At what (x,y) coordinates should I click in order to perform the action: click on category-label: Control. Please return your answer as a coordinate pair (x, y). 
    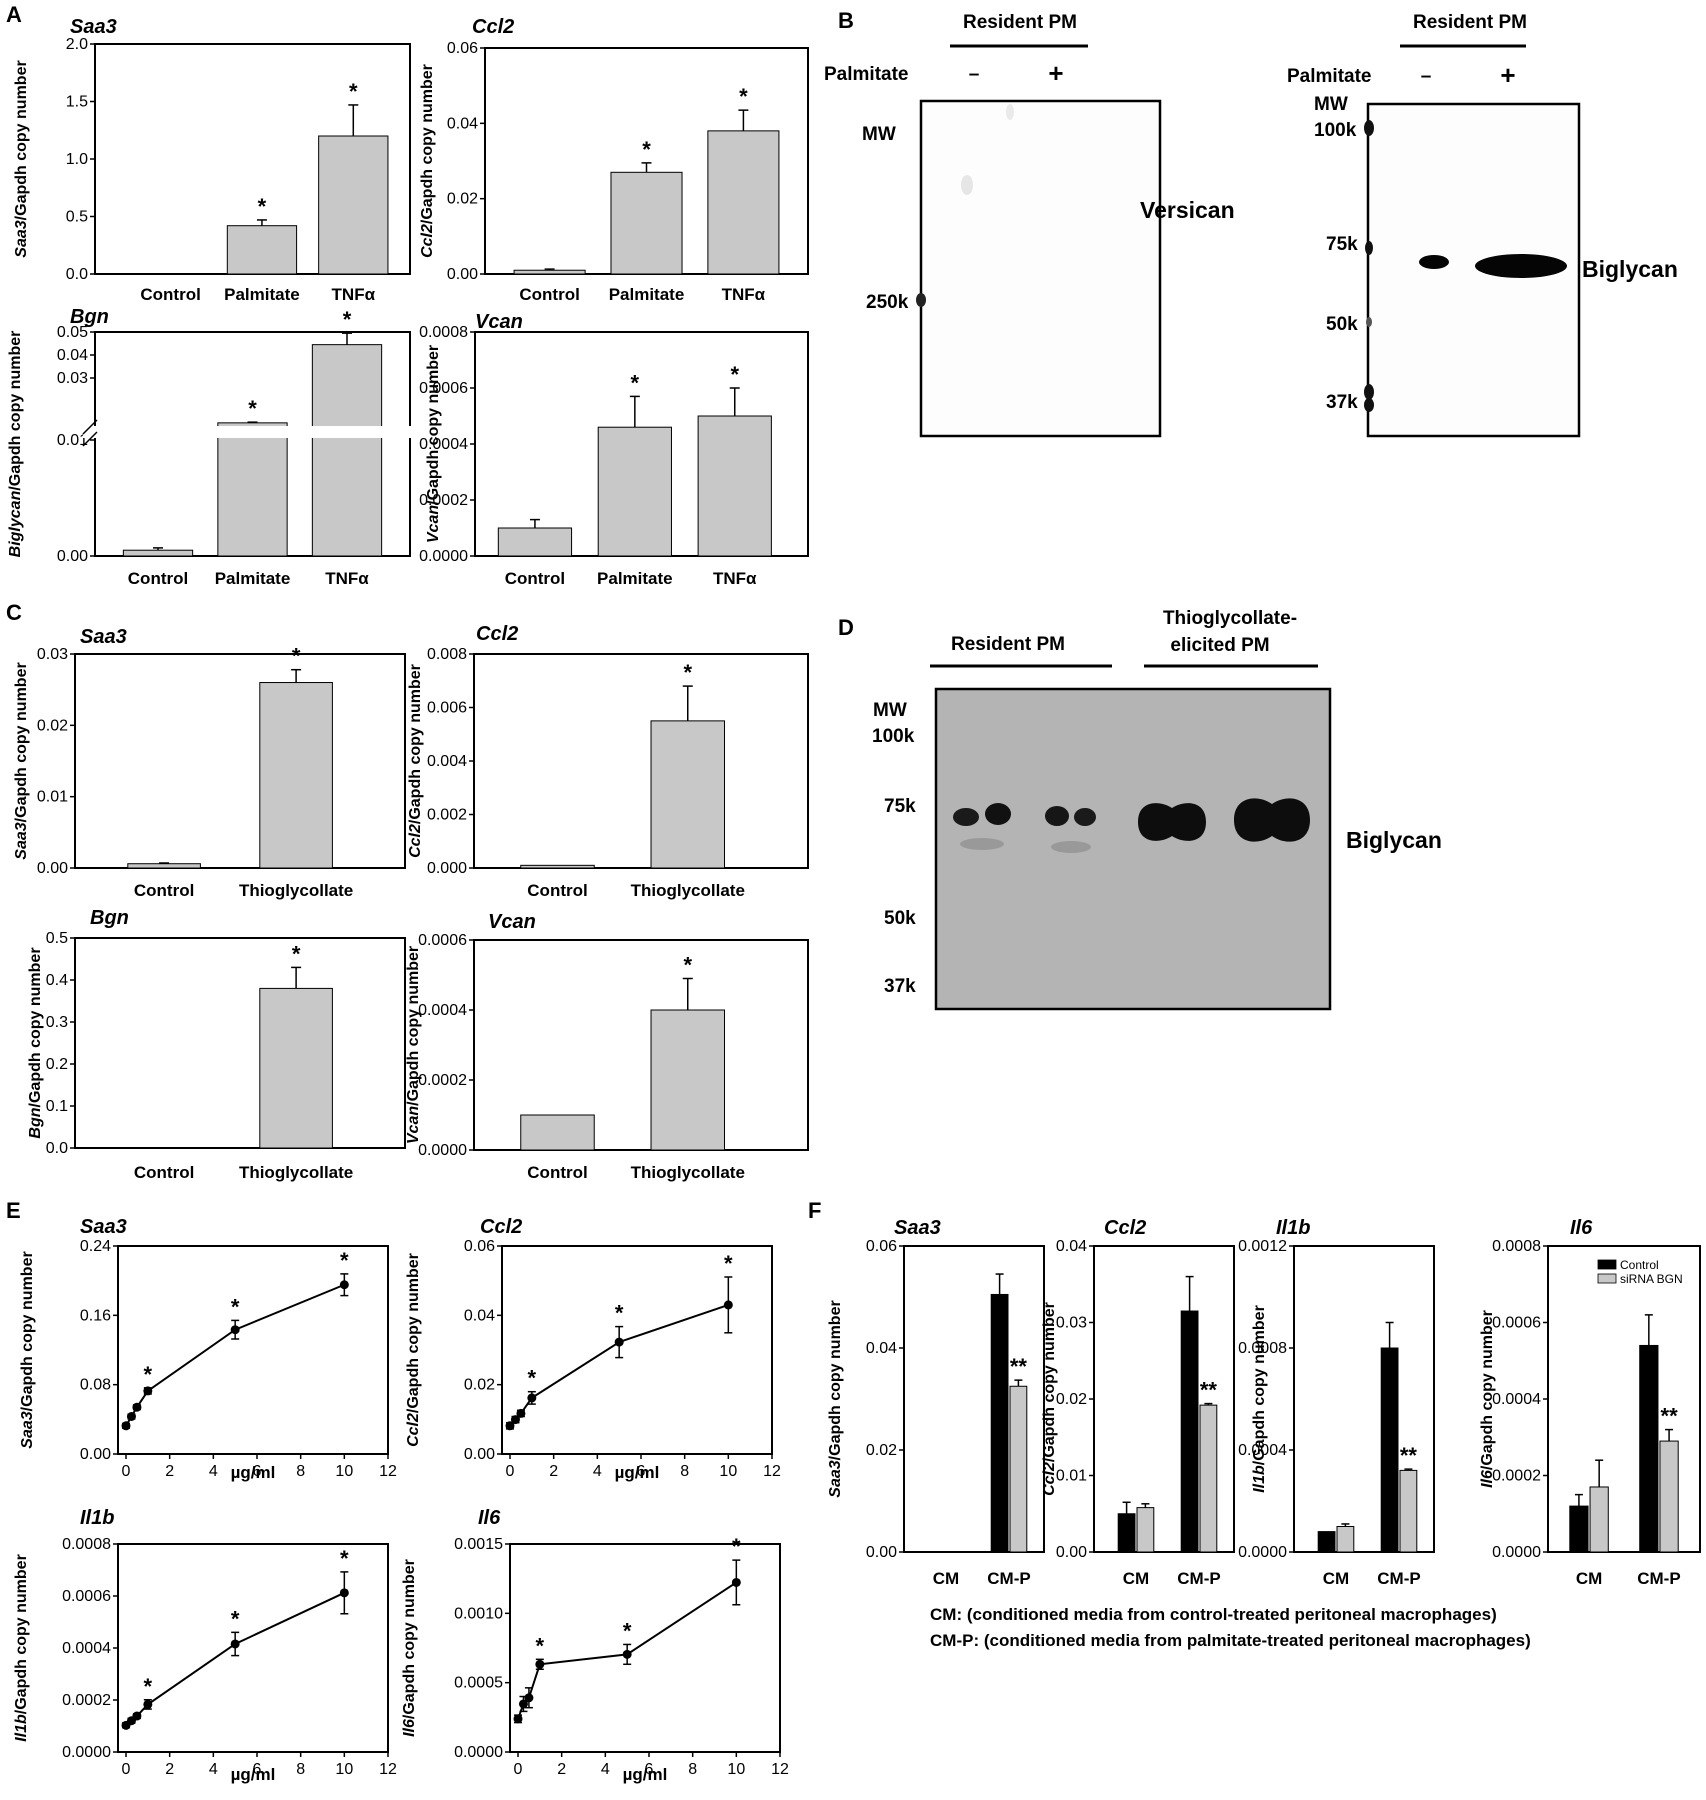
    Looking at the image, I should click on (535, 578).